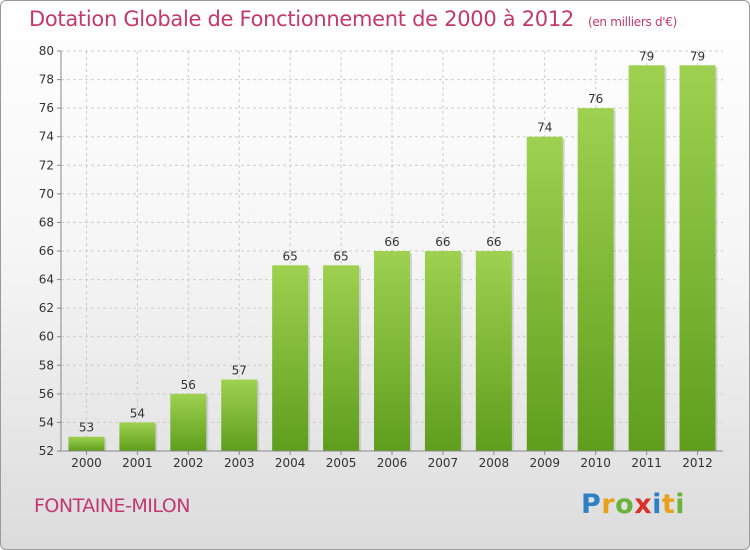 This screenshot has width=750, height=550. What do you see at coordinates (46, 80) in the screenshot?
I see `y-tick-label: 78` at bounding box center [46, 80].